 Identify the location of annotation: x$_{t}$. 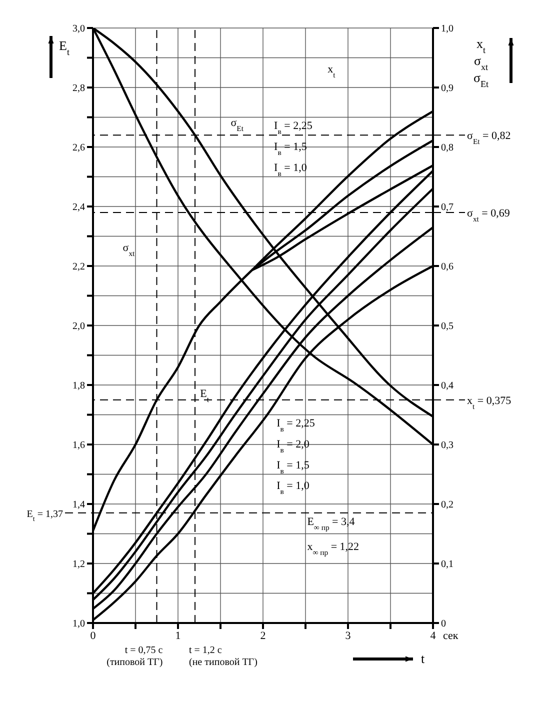
(332, 72).